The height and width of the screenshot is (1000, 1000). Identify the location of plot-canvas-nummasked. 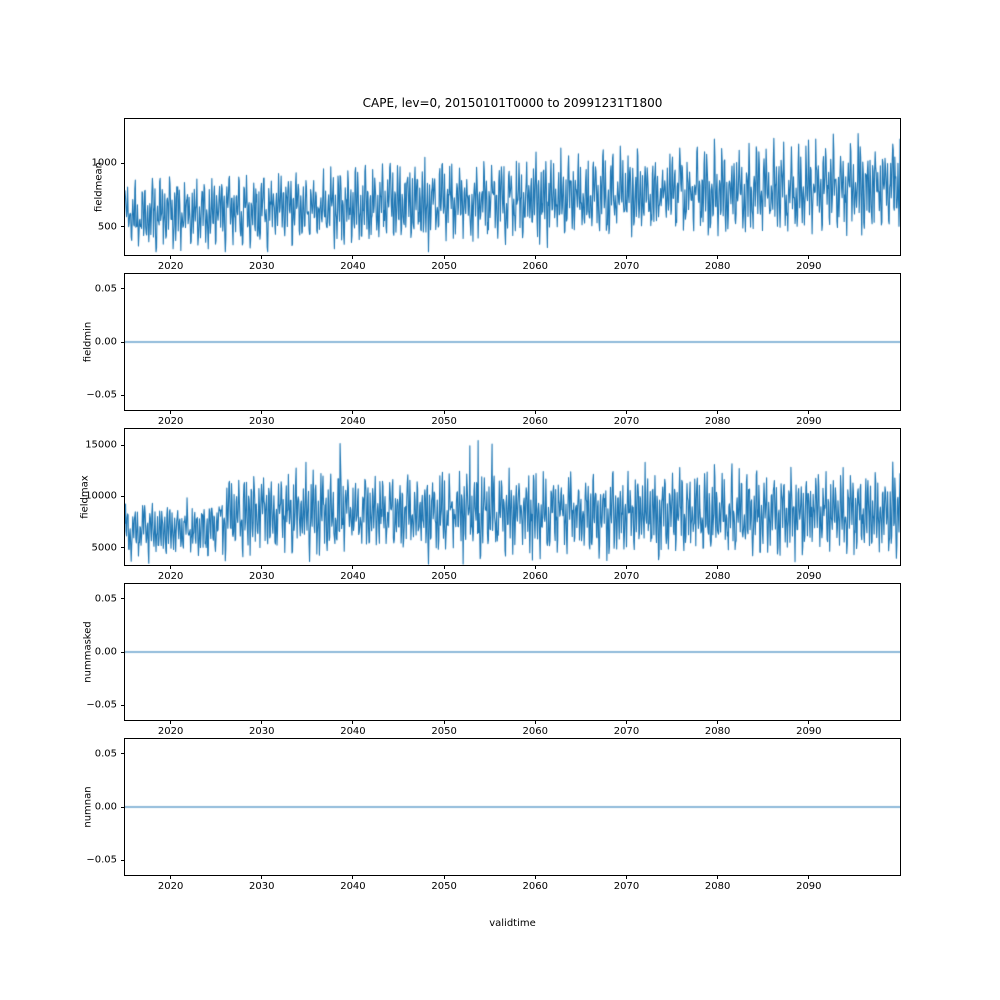
(512, 652).